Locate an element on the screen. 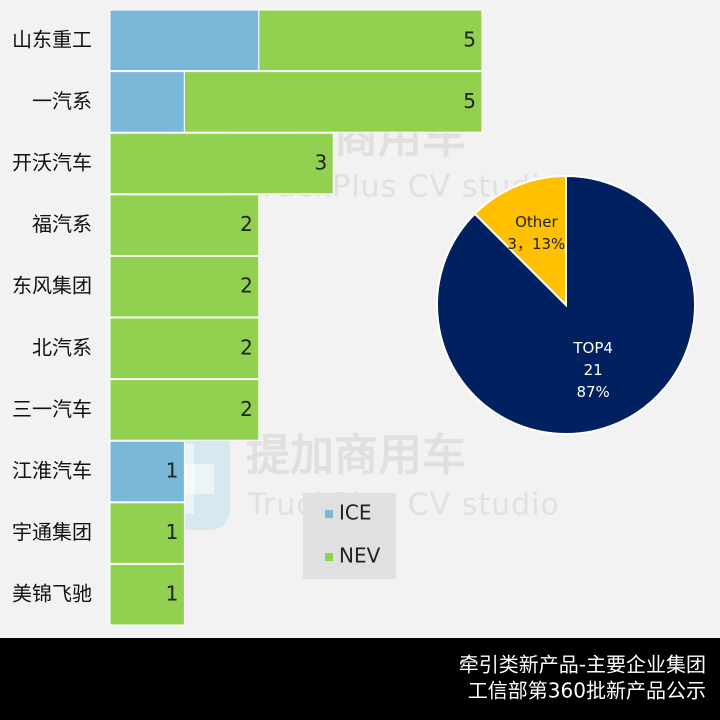  category-label: 开沃汽车 is located at coordinates (52, 163).